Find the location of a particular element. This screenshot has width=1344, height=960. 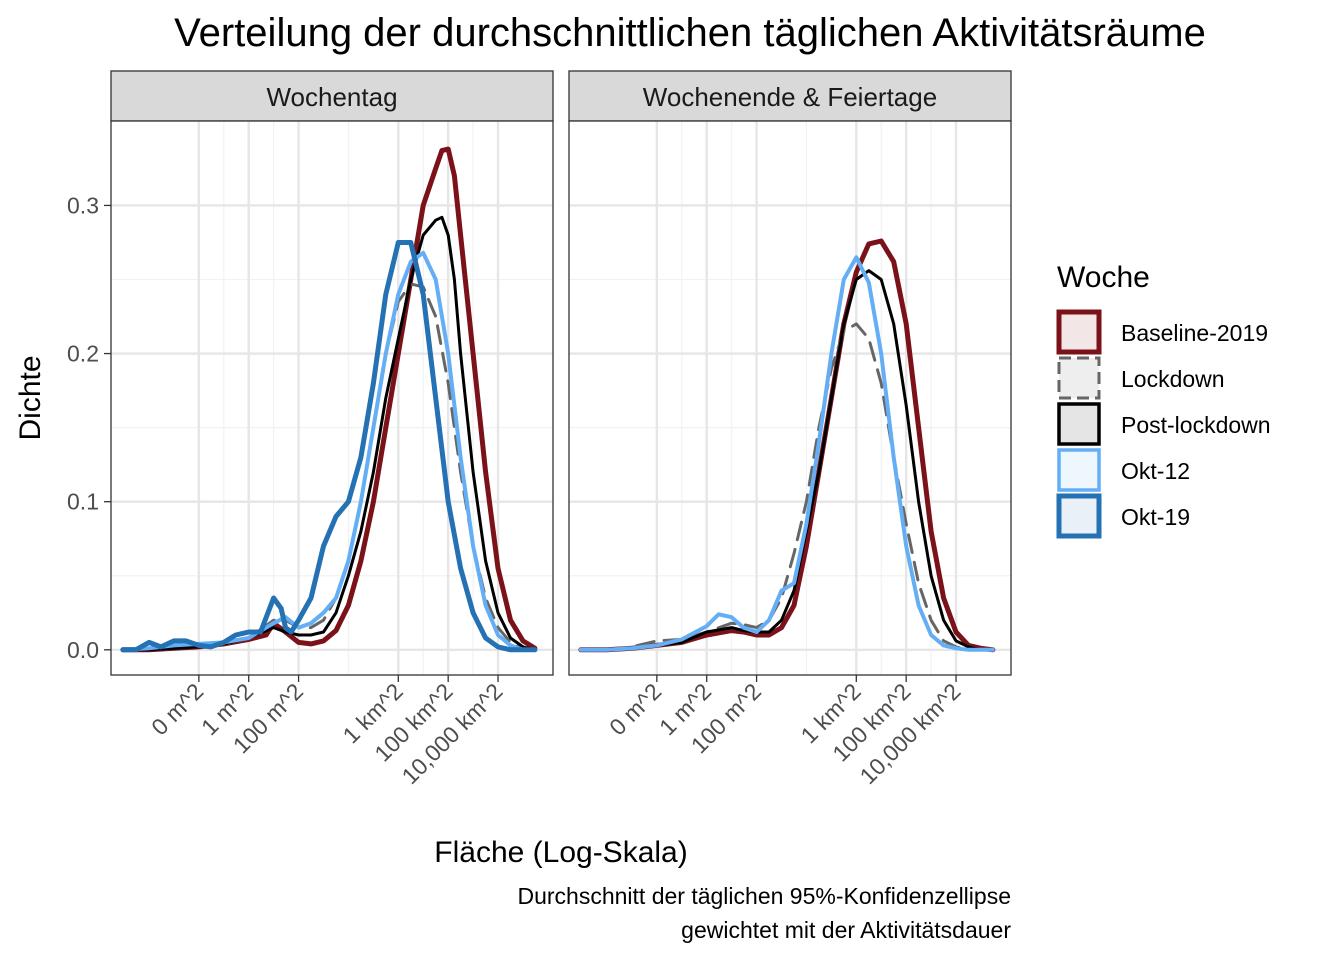

y-axis-title: Dichte is located at coordinates (30, 397).